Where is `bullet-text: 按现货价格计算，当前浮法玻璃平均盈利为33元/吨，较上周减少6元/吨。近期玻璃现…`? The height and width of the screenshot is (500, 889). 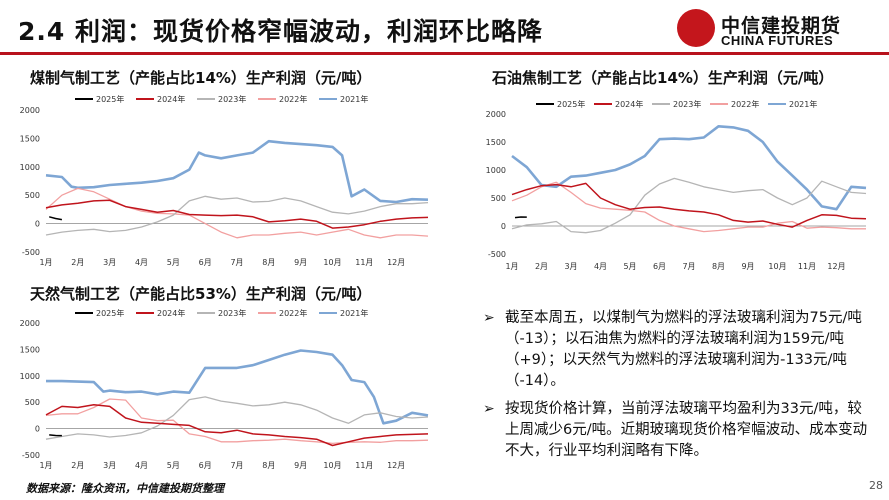 bullet-text: 按现货价格计算，当前浮法玻璃平均盈利为33元/吨，较上周减少6元/吨。近期玻璃现… is located at coordinates (686, 430).